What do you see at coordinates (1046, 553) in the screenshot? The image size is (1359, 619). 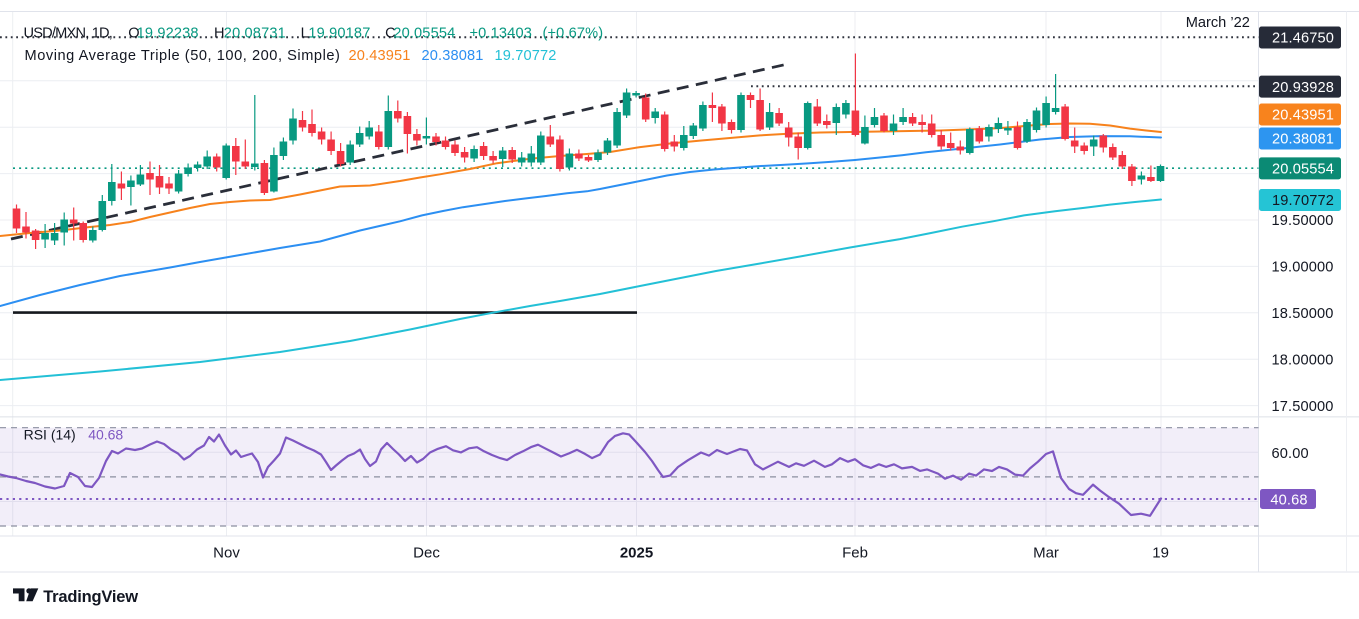 I see `svg-text: Mar` at bounding box center [1046, 553].